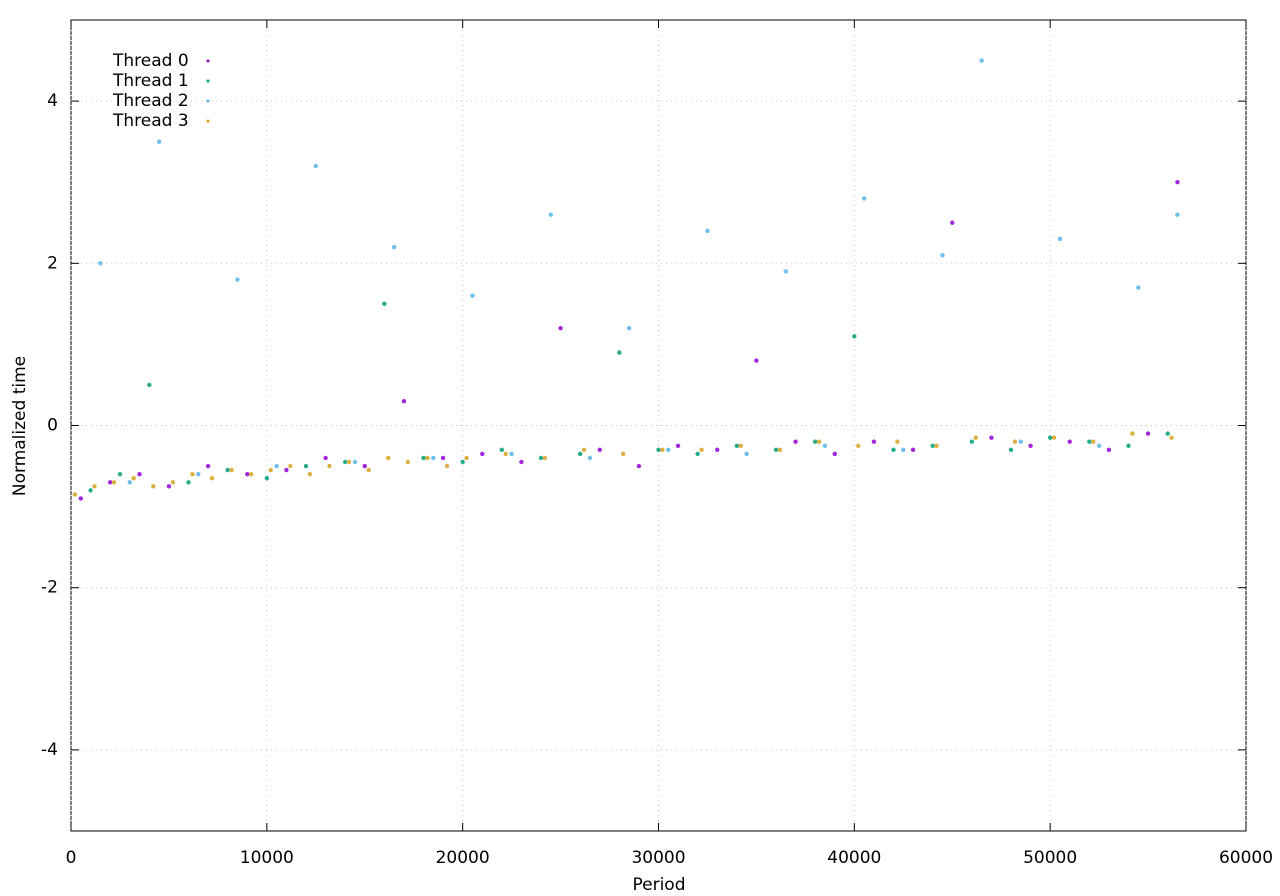 The height and width of the screenshot is (896, 1280). I want to click on x-tick-label: 60000, so click(1246, 858).